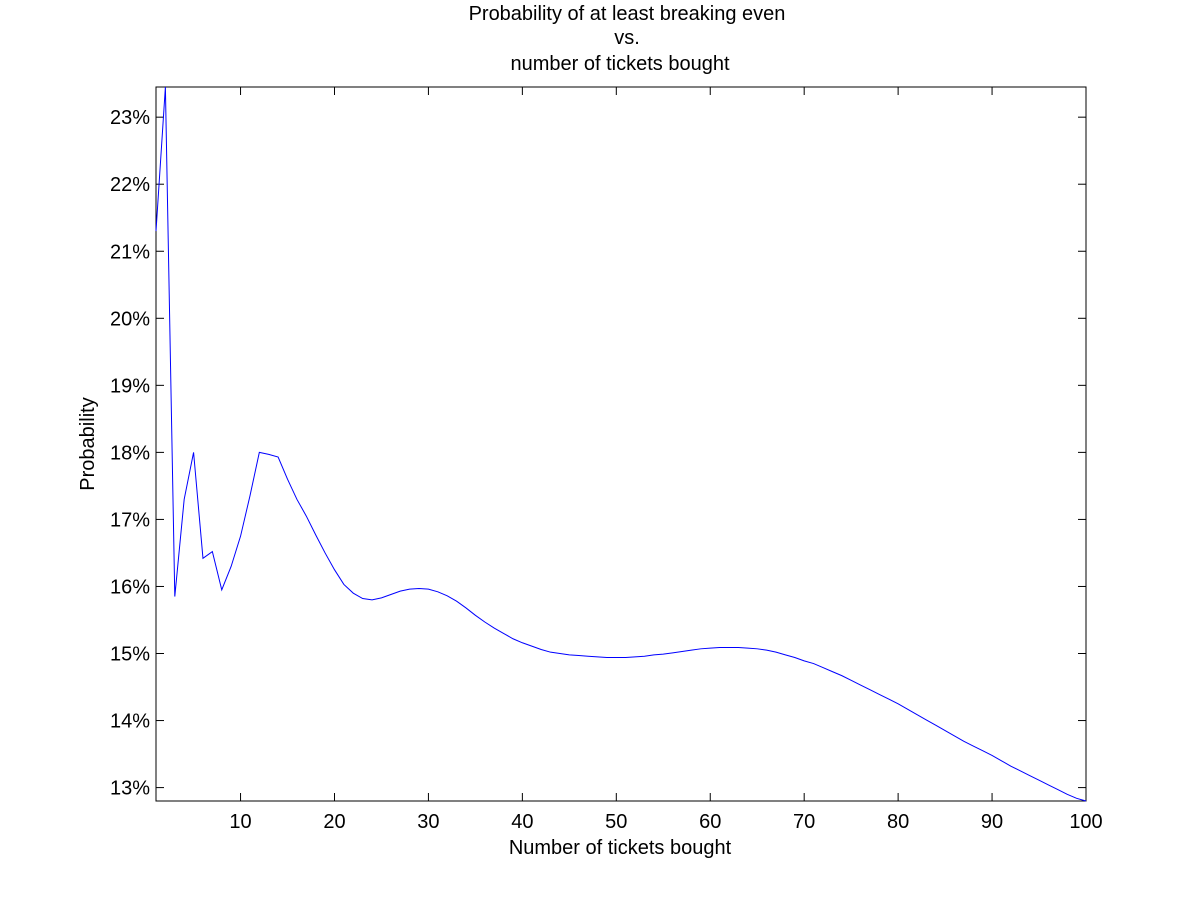  What do you see at coordinates (130, 185) in the screenshot?
I see `y-tick-label: 22%` at bounding box center [130, 185].